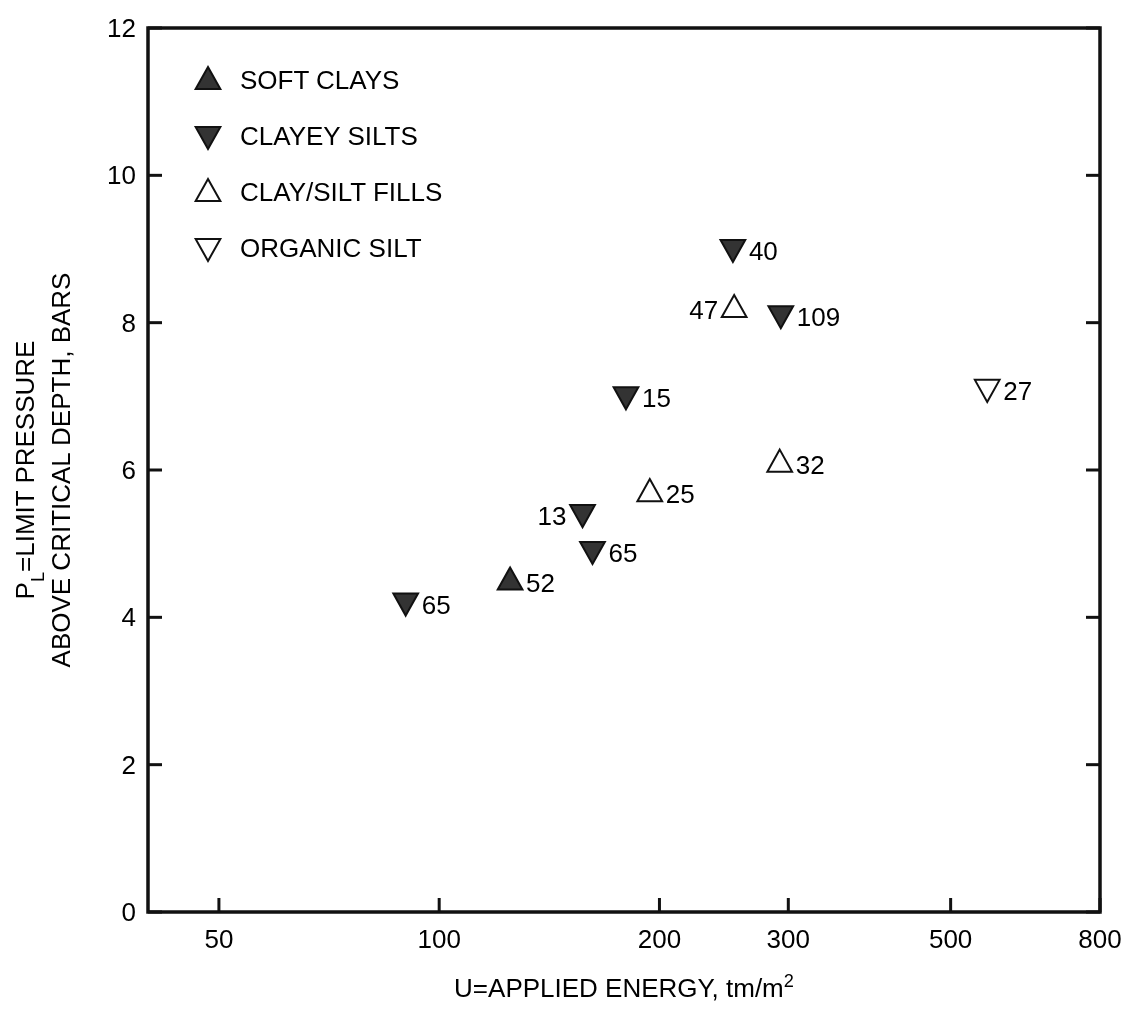  Describe the element at coordinates (810, 464) in the screenshot. I see `annotation: 32` at that location.